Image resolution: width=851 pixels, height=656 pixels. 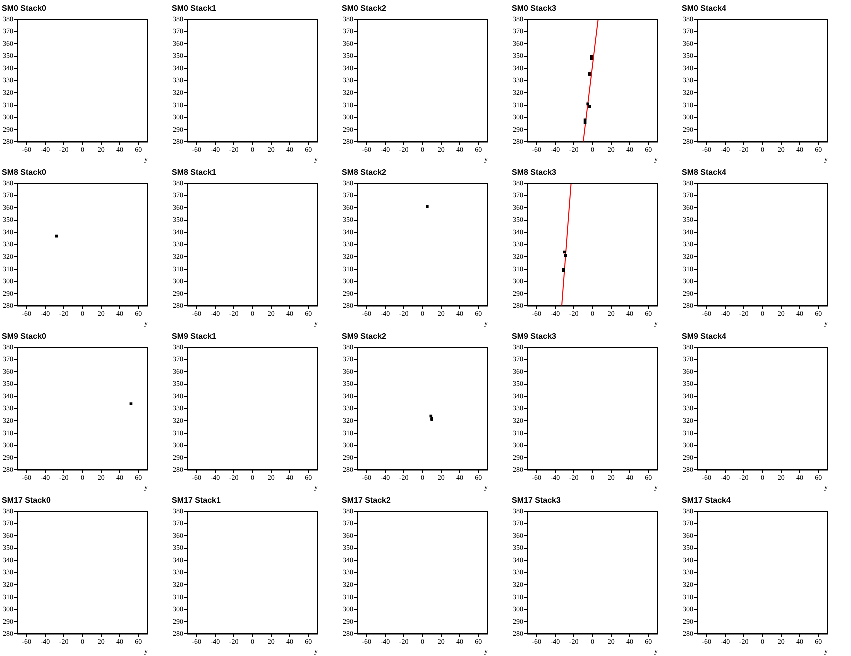 I want to click on chart-title: SM8 Stack4, so click(x=705, y=173).